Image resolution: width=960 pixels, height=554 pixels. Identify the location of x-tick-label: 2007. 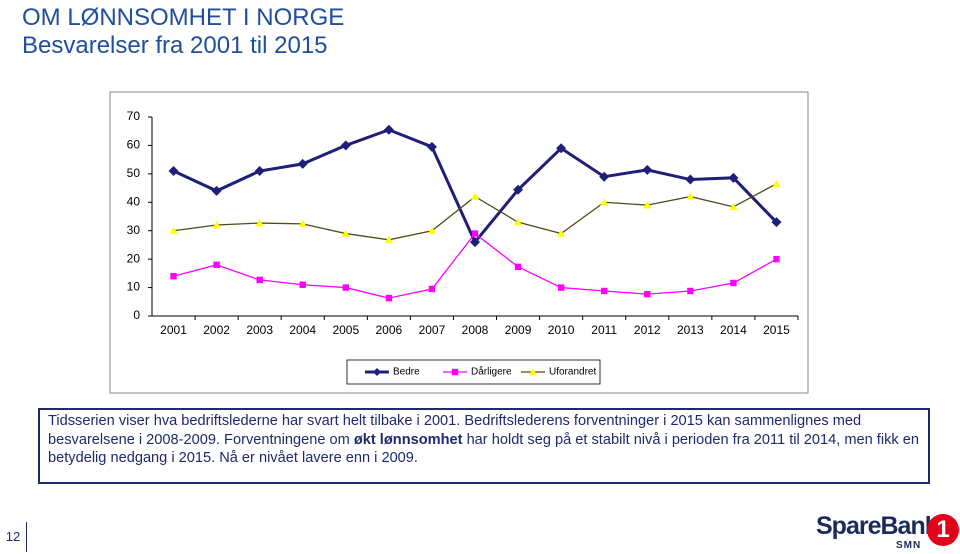
(432, 330).